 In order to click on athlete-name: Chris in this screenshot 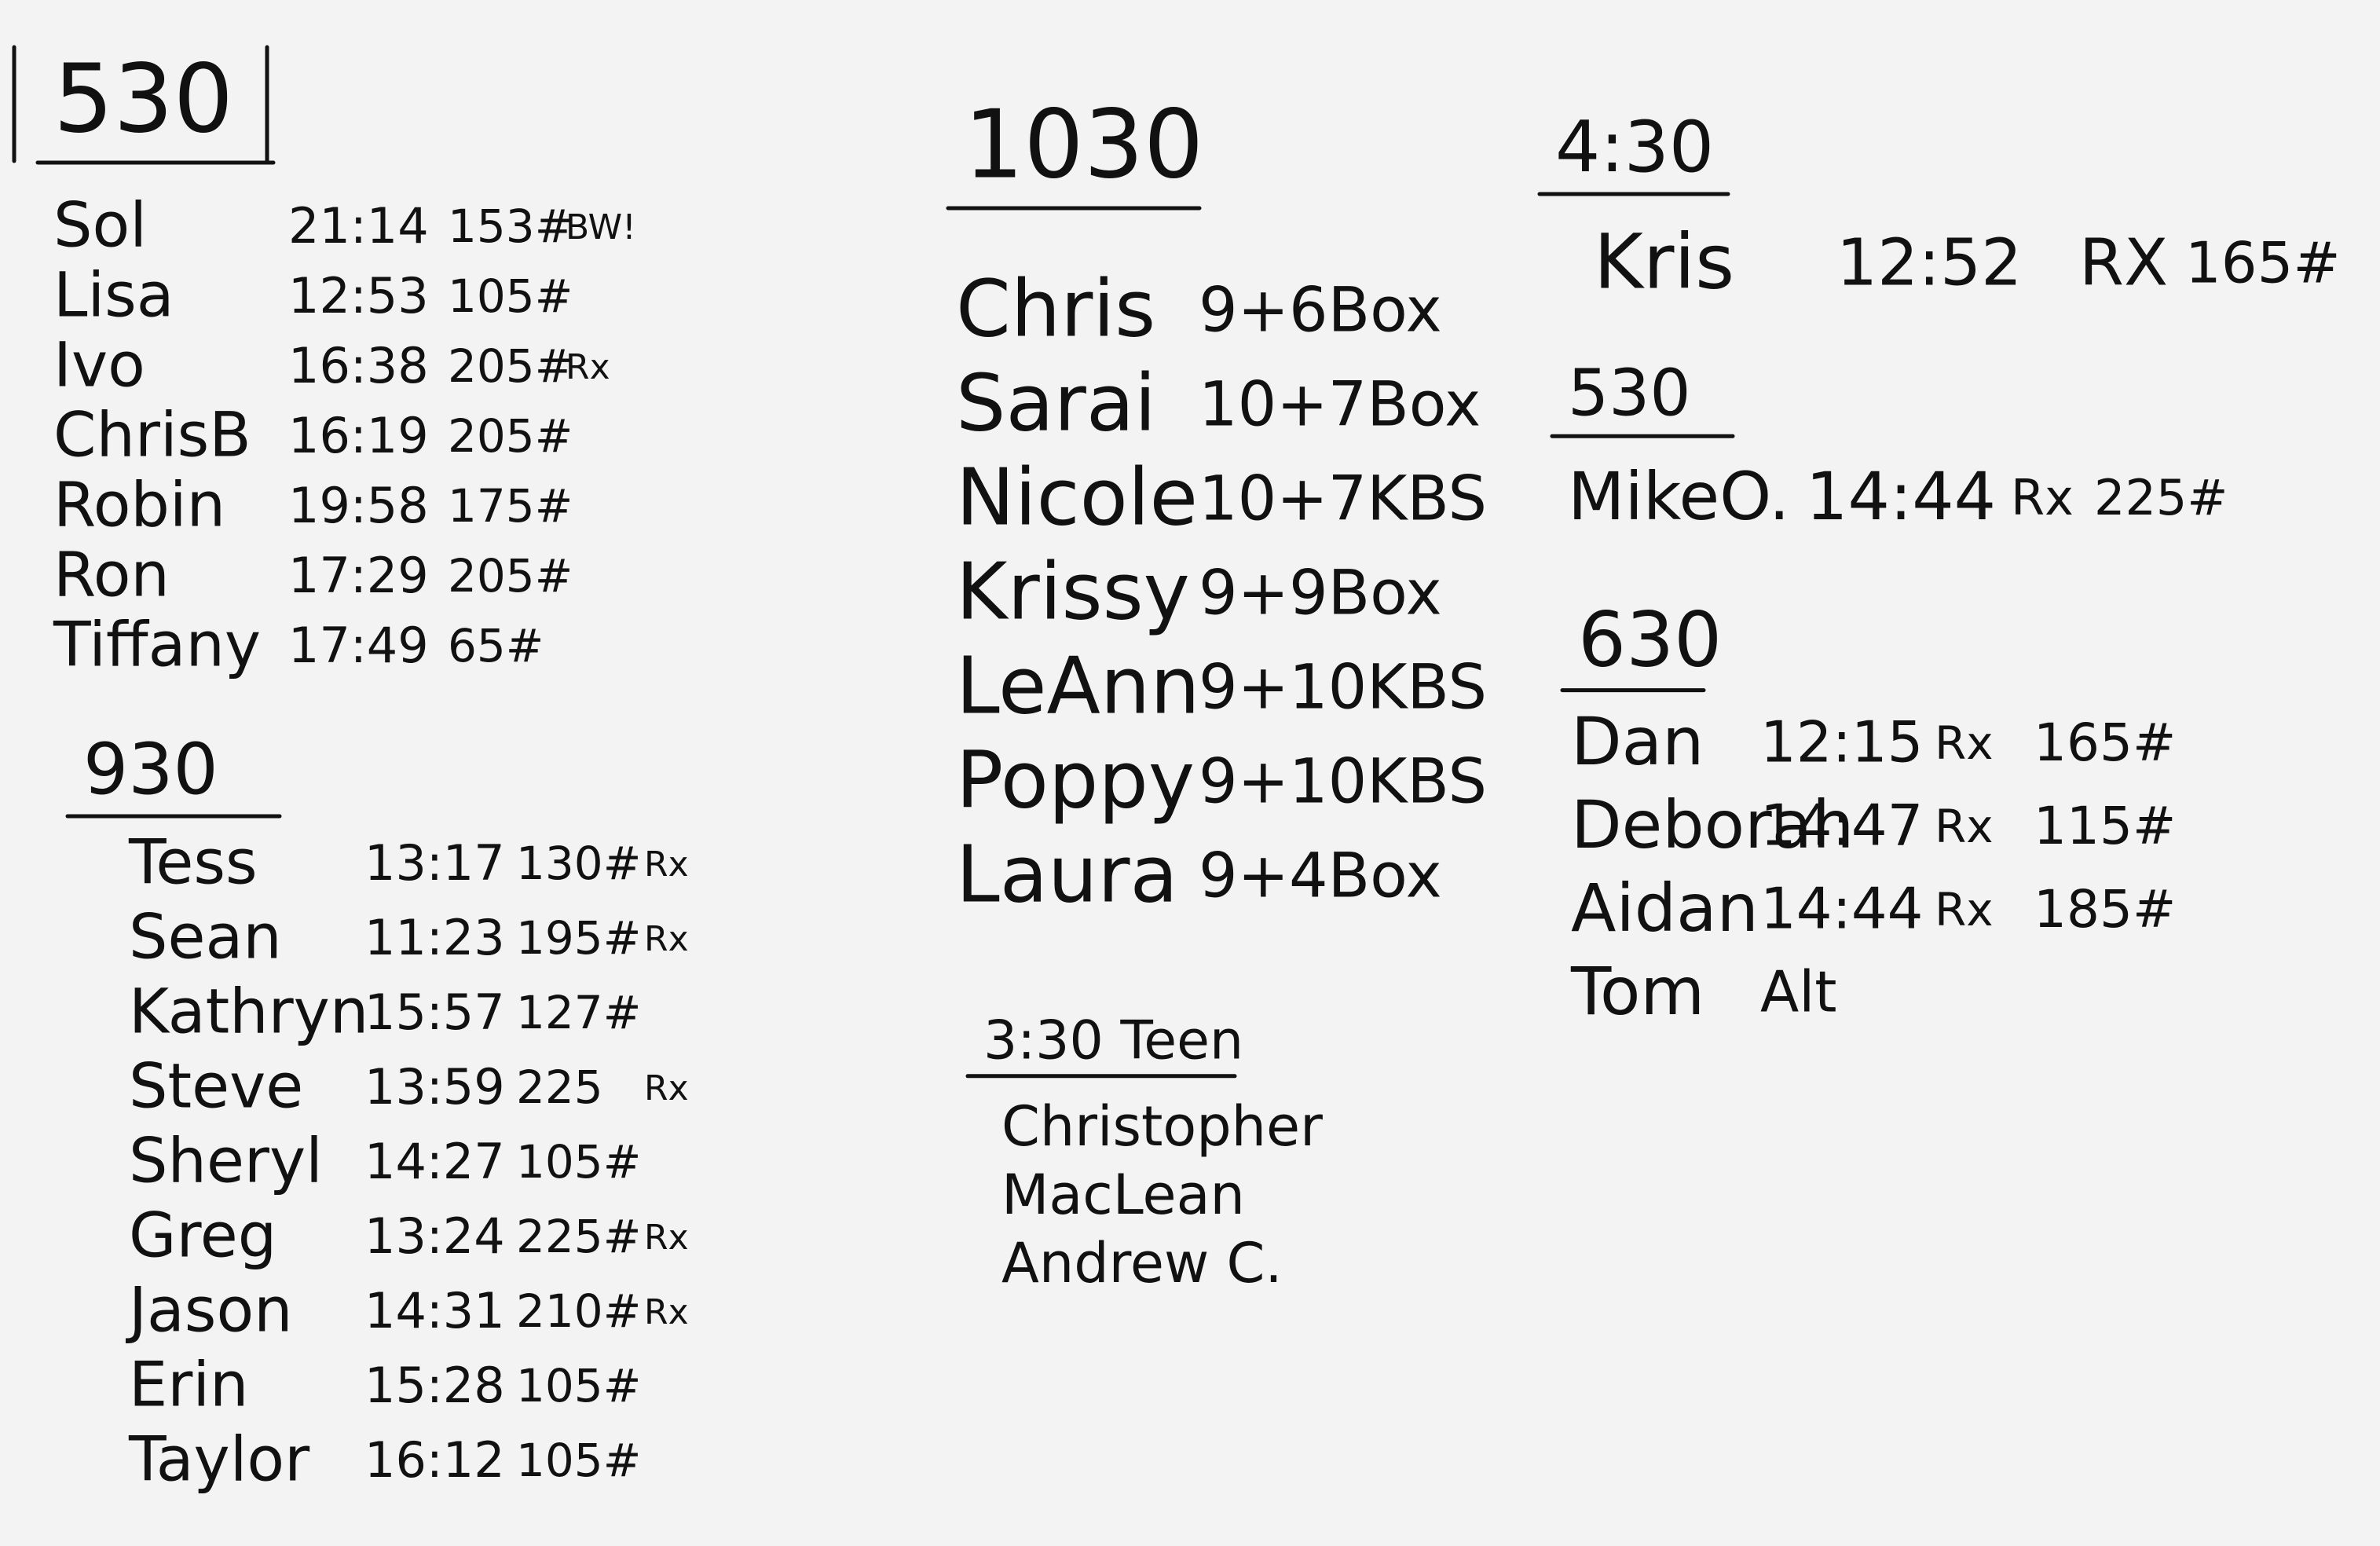, I will do `click(1055, 308)`.